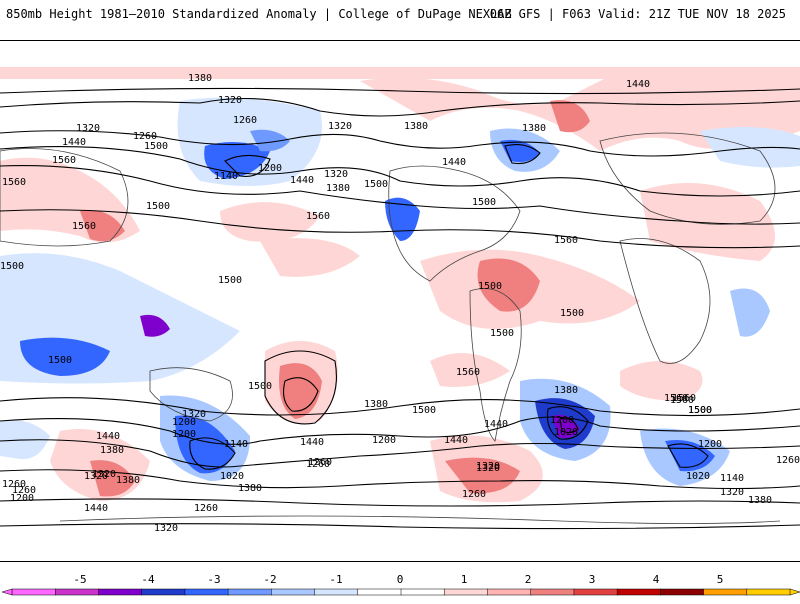 Image resolution: width=800 pixels, height=604 pixels. What do you see at coordinates (454, 223) in the screenshot?
I see `north-america-outline` at bounding box center [454, 223].